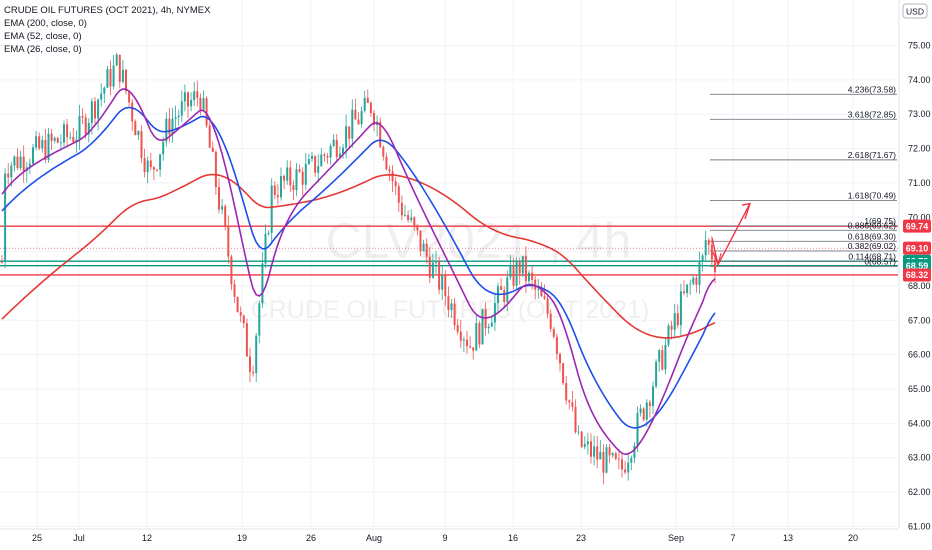 Image resolution: width=932 pixels, height=550 pixels. I want to click on currency-box, so click(915, 11).